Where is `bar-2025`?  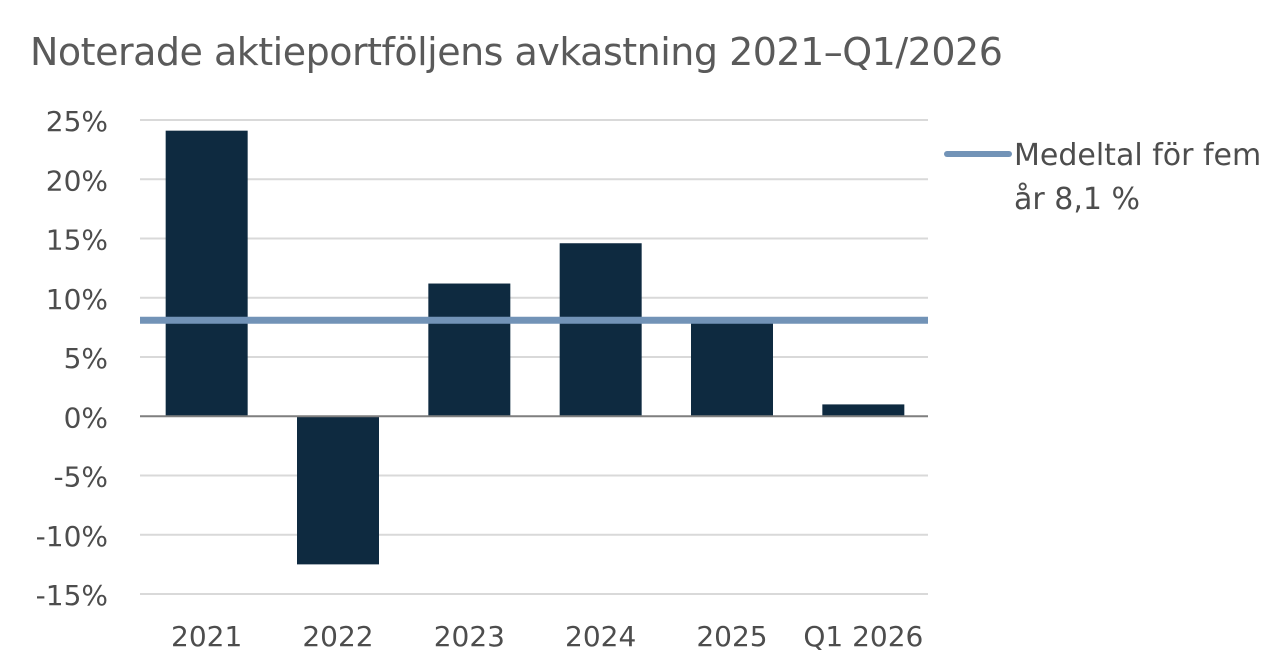
bar-2025 is located at coordinates (732, 369).